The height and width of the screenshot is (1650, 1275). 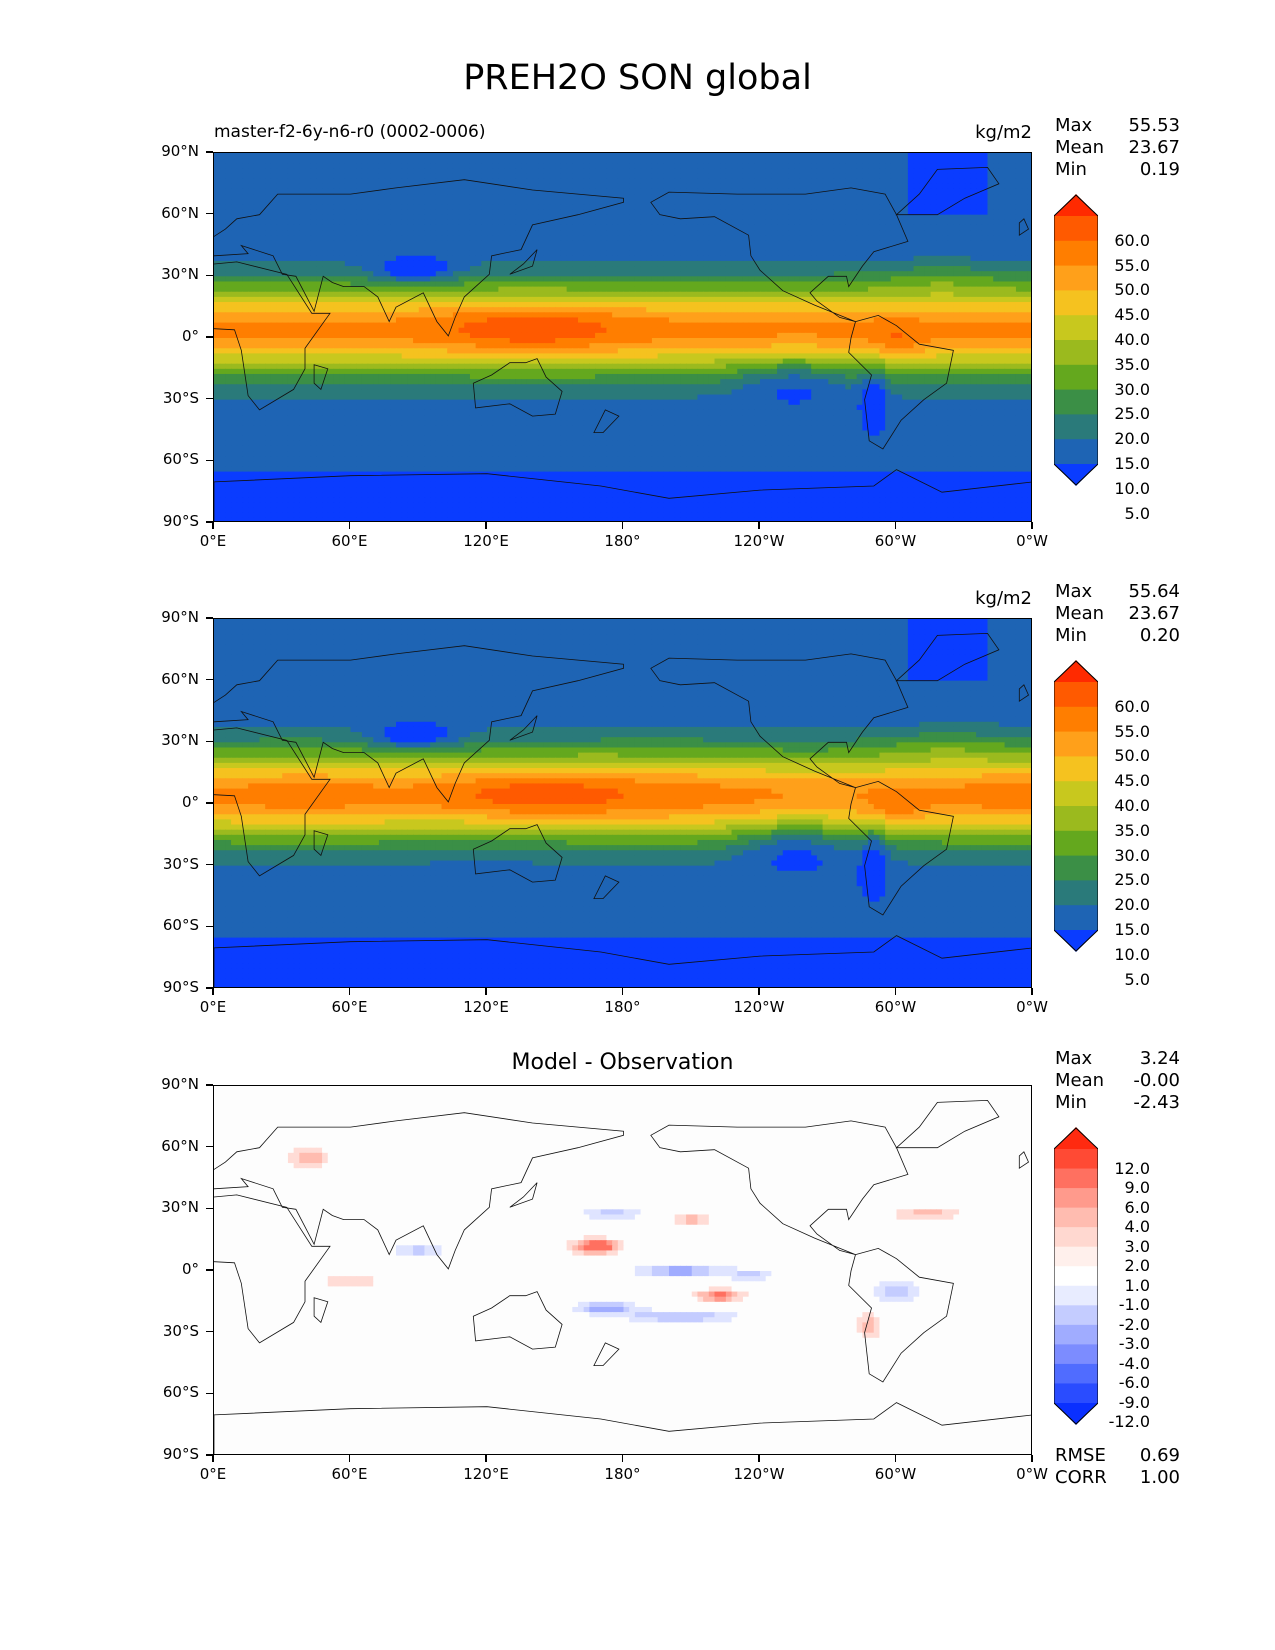 What do you see at coordinates (1117, 170) in the screenshot?
I see `stat-min: Min 0.19` at bounding box center [1117, 170].